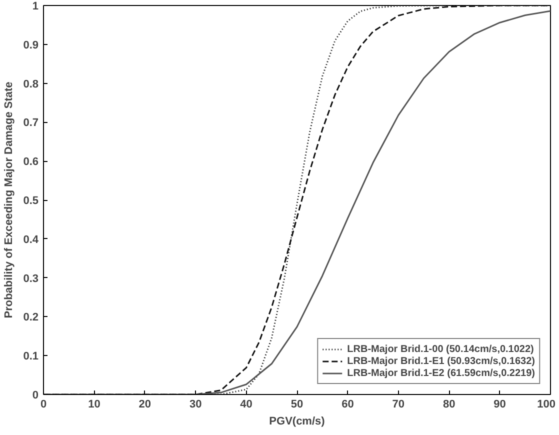 The height and width of the screenshot is (435, 559). I want to click on x-tick-label: 0, so click(43, 404).